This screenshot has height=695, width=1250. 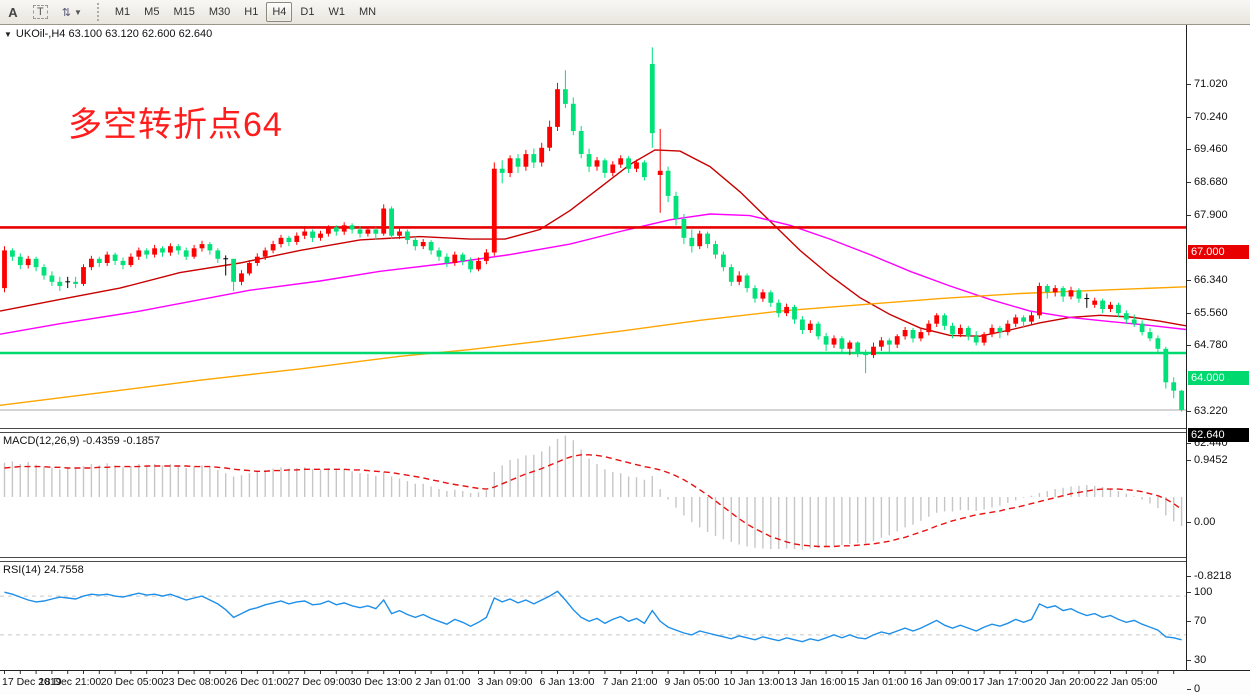 What do you see at coordinates (567, 682) in the screenshot?
I see `date-label: 6 Jan 13:00` at bounding box center [567, 682].